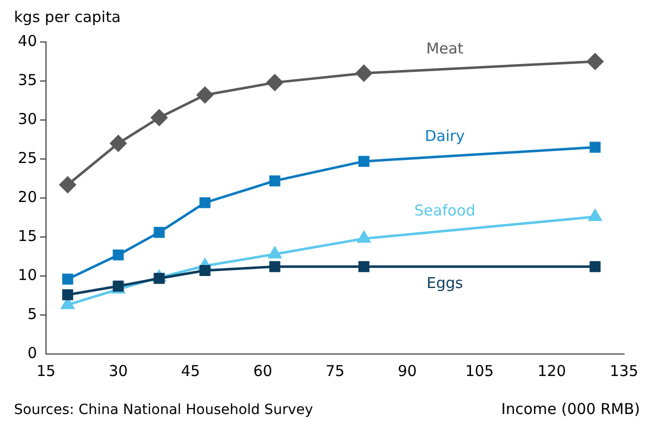 This screenshot has width=654, height=422. What do you see at coordinates (32, 313) in the screenshot?
I see `y-tick-label: 5` at bounding box center [32, 313].